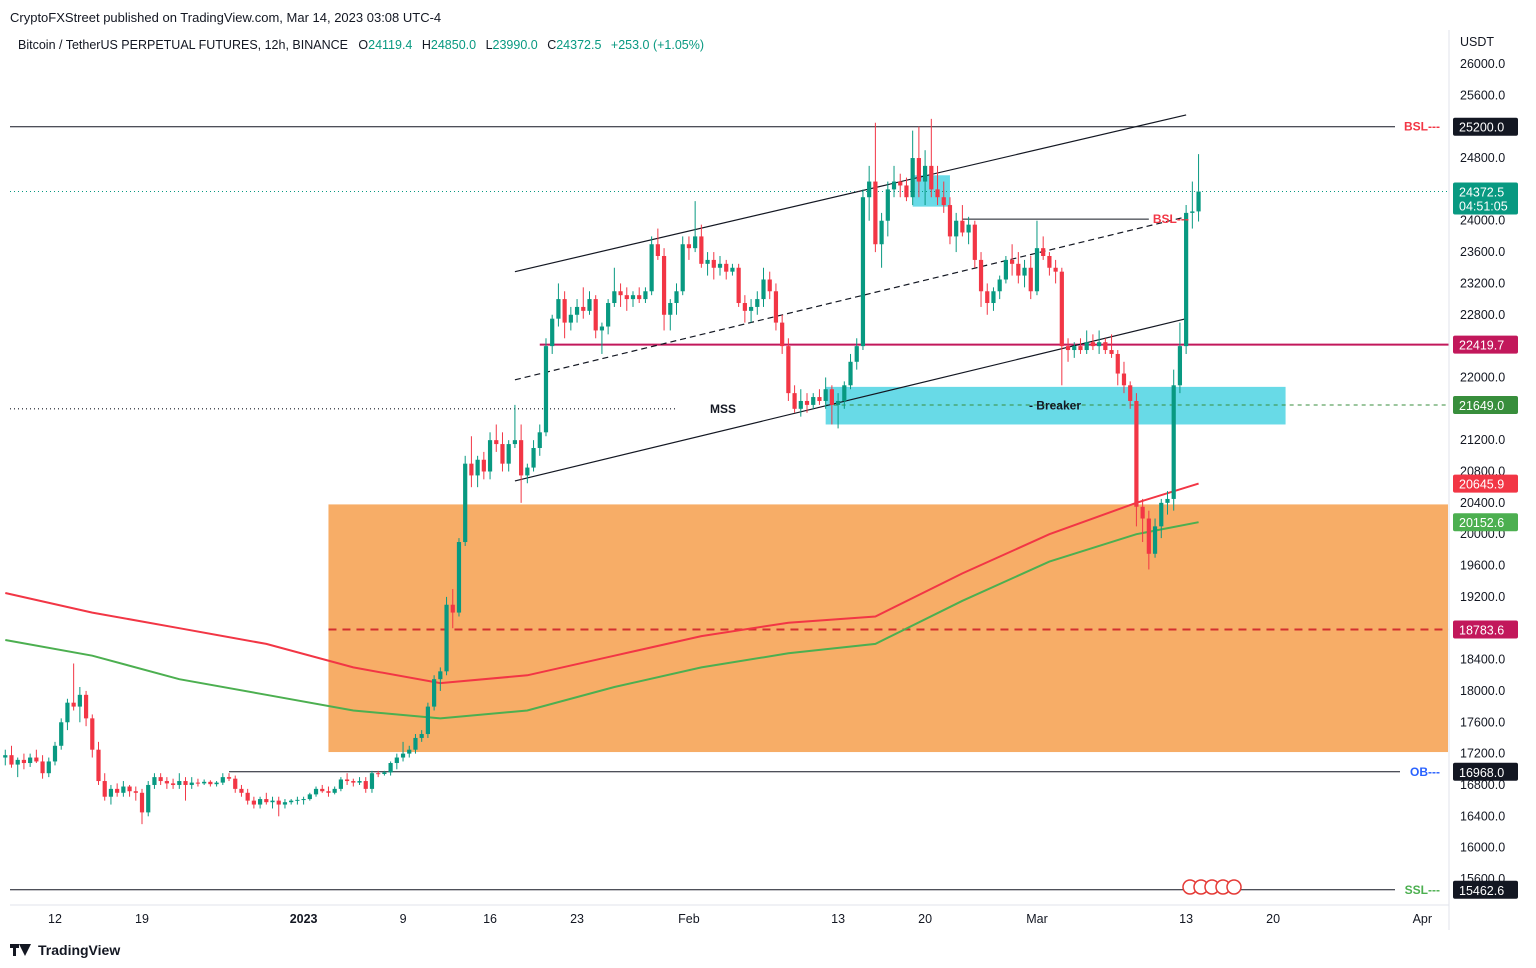 This screenshot has height=968, width=1536. I want to click on x-tick-label: 20, so click(1273, 919).